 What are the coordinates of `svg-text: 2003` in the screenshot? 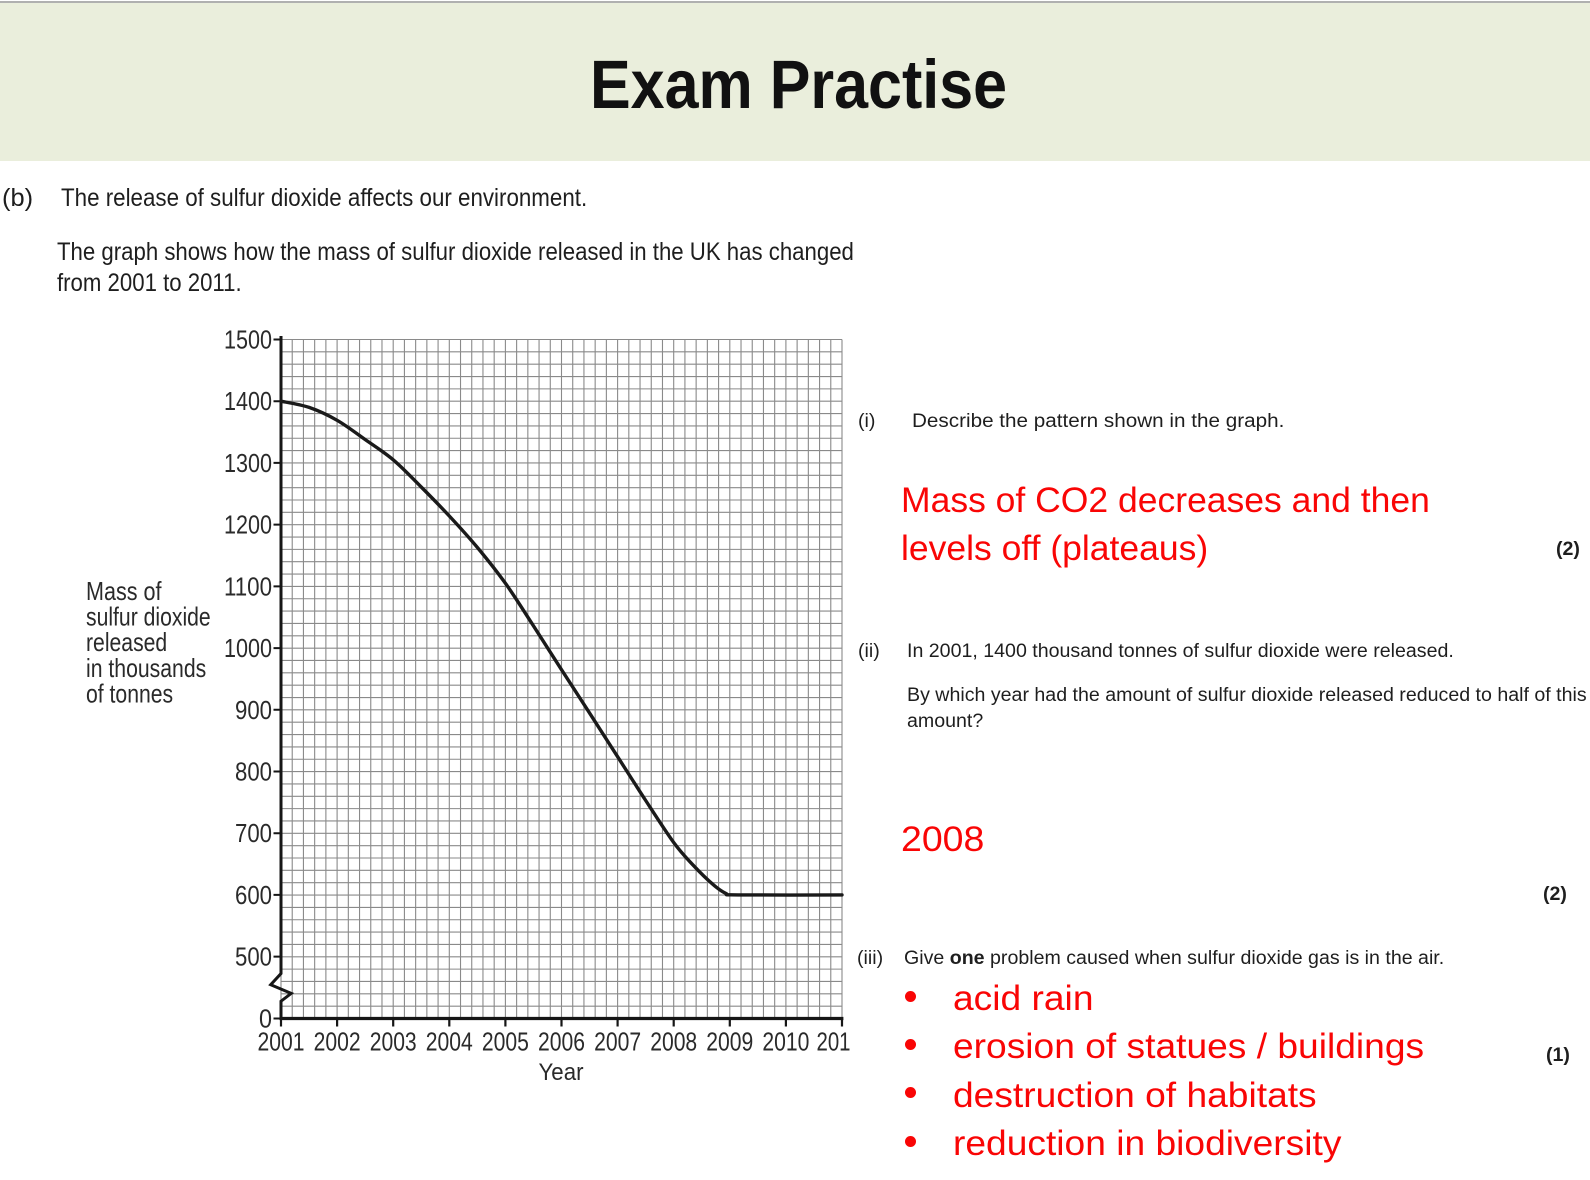 It's located at (393, 1042).